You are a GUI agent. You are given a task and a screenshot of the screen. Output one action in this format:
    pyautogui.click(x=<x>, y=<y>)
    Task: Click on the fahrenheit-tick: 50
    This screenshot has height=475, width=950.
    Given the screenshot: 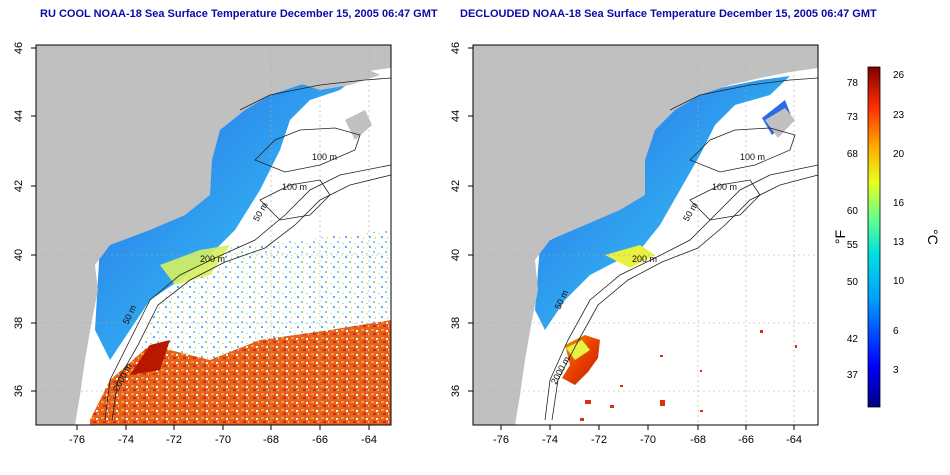 What is the action you would take?
    pyautogui.click(x=853, y=282)
    